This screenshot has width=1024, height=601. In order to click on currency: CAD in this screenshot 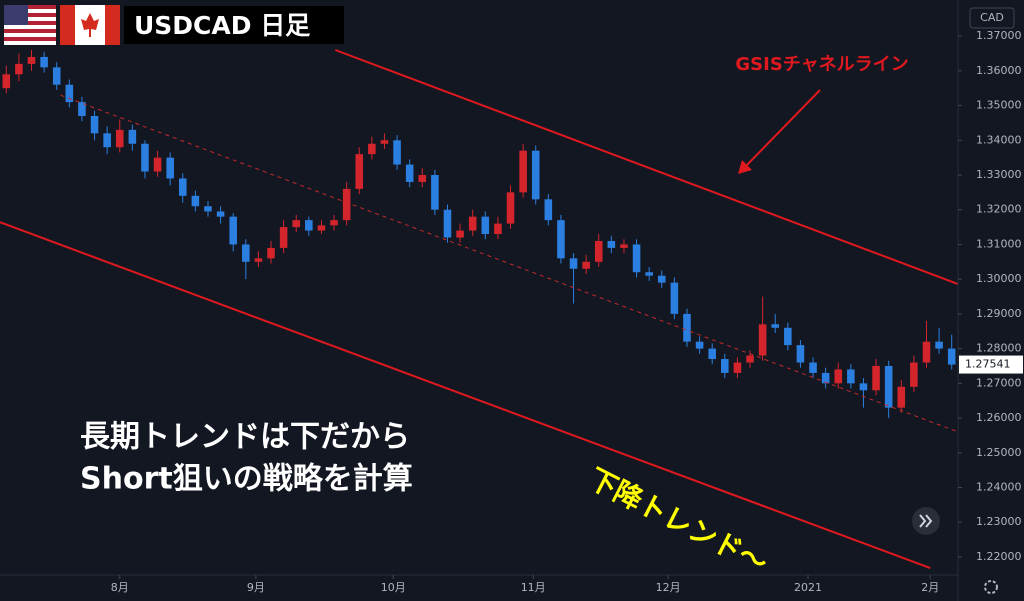, I will do `click(992, 17)`.